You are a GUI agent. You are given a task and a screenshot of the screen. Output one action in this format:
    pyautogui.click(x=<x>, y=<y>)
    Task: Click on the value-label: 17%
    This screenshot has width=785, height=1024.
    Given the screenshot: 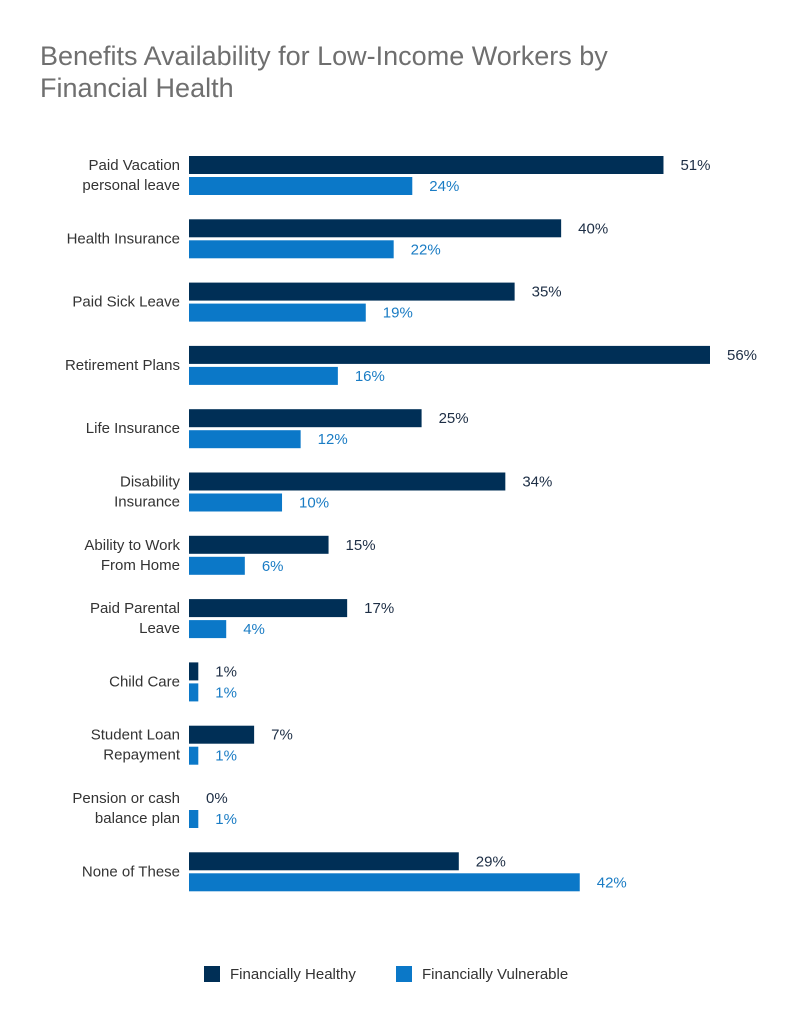 What is the action you would take?
    pyautogui.click(x=379, y=608)
    